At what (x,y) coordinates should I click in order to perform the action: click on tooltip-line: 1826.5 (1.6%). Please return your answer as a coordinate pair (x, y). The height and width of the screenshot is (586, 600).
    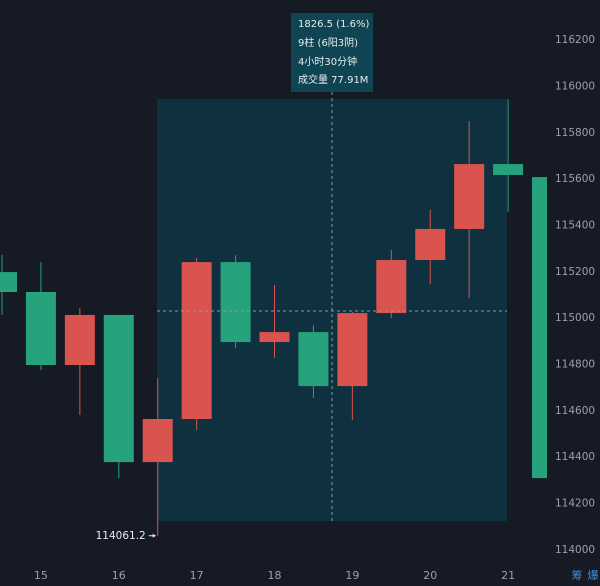
    Looking at the image, I should click on (333, 24).